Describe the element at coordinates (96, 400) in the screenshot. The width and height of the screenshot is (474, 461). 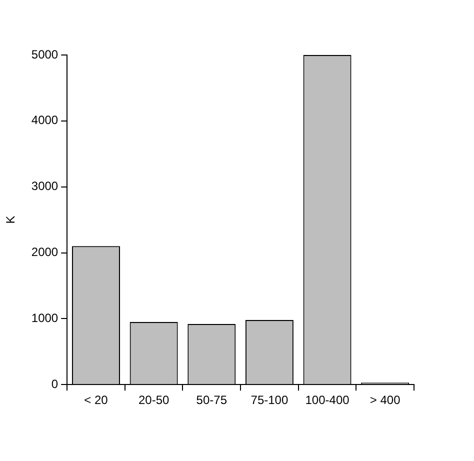
I see `x-tick-label: < 20` at that location.